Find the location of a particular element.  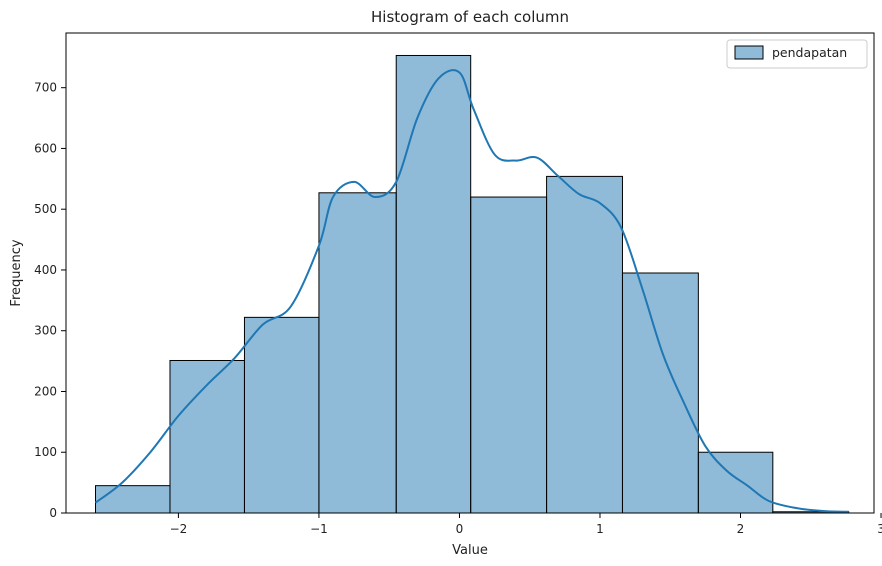

x-tick-label: −2 is located at coordinates (179, 529).